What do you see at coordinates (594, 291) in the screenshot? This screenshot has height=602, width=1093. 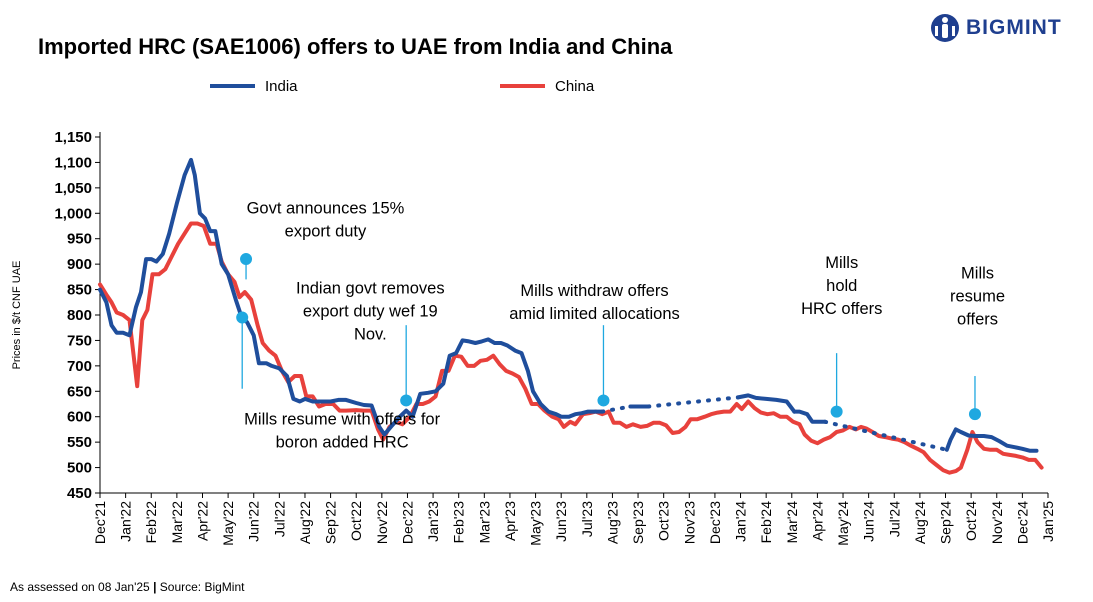 I see `annotation-text: Mills withdraw offers` at bounding box center [594, 291].